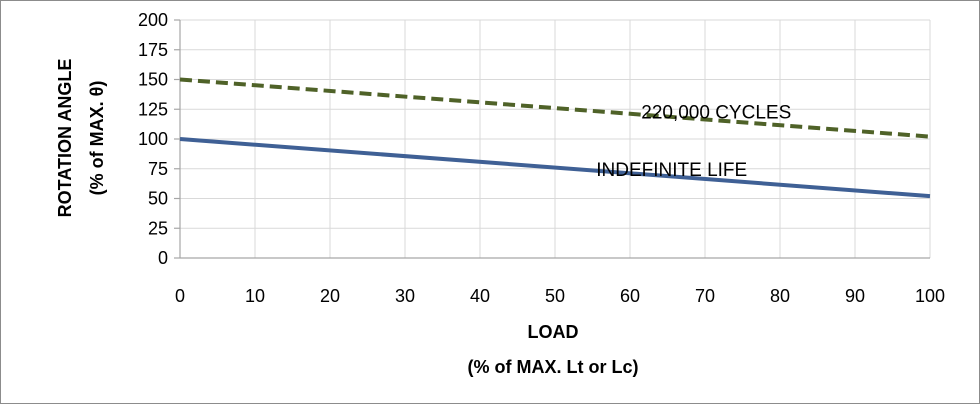 The image size is (980, 404). What do you see at coordinates (630, 296) in the screenshot?
I see `x-tick-label: 60` at bounding box center [630, 296].